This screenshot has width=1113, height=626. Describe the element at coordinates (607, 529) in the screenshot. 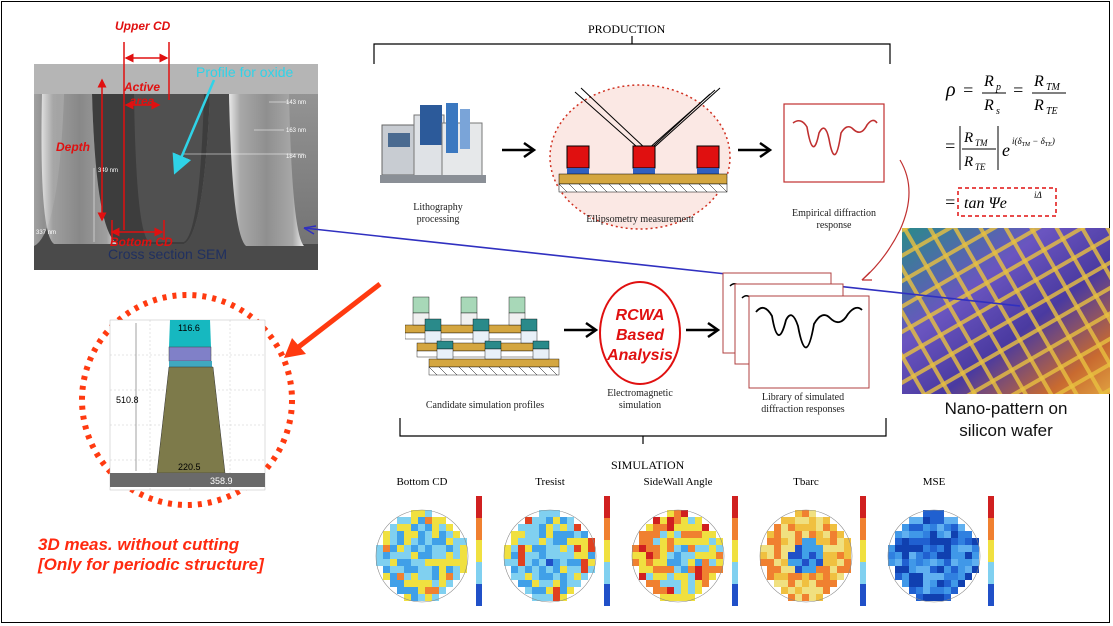

I see `wafer-map-colorbar` at that location.